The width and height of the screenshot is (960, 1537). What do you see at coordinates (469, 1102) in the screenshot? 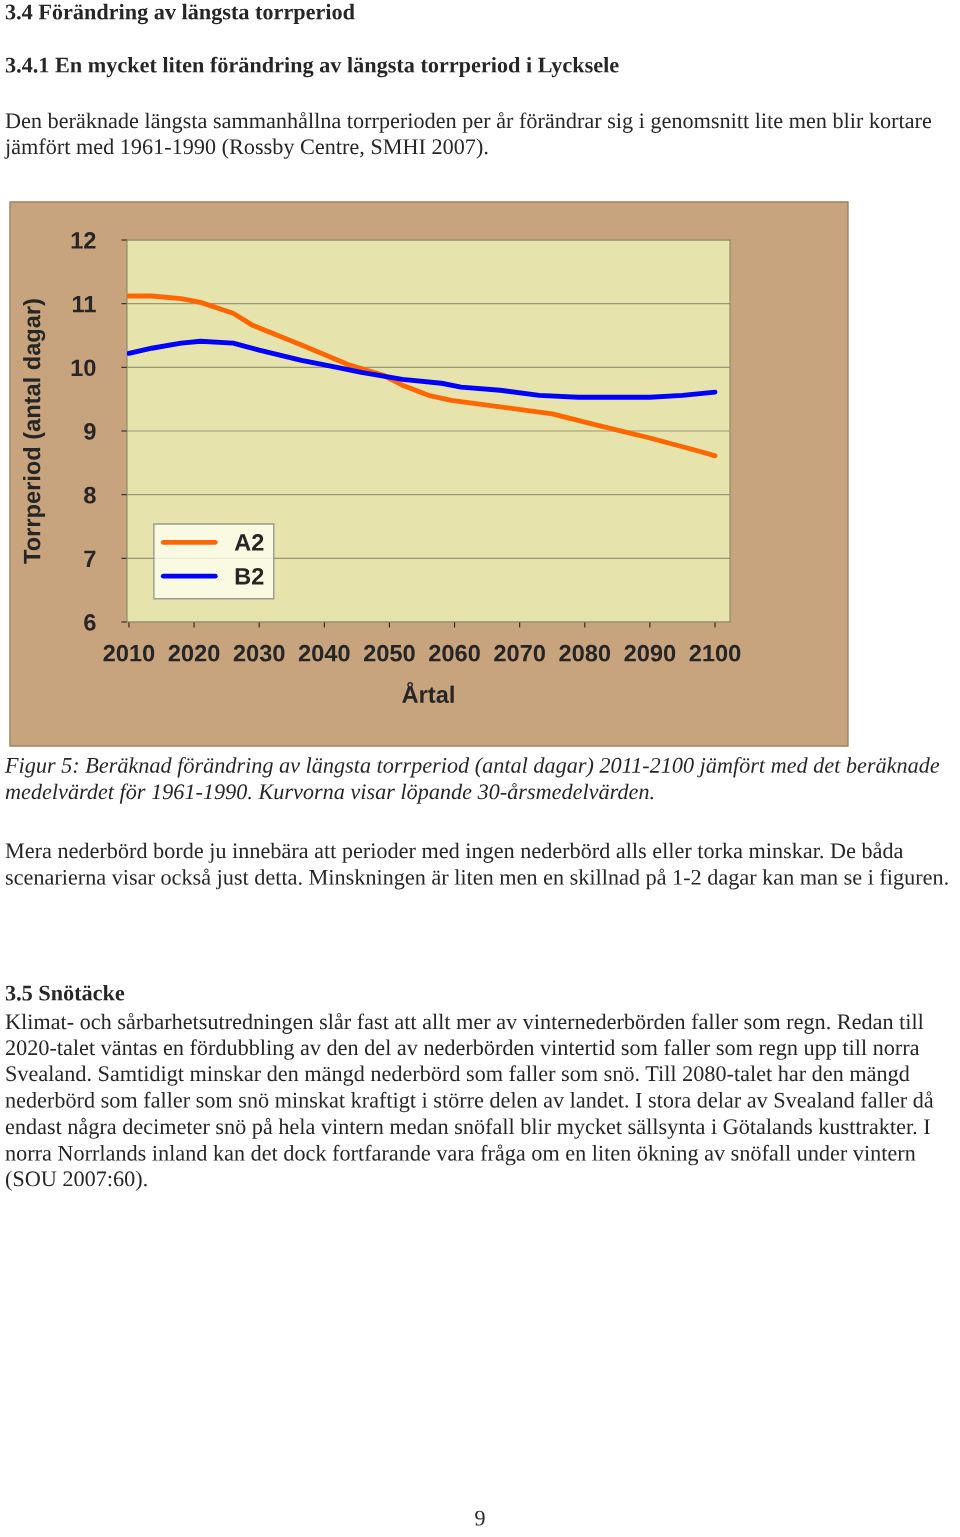
I see `text: Klimat- och sårbarhetsutredningen slår fast att allt mer av vinternederbörden faller som regn. Redan till 2020-talet väntas en fördubbling av den del av nederbörden vintertid som faller som regn upp till norra Svealand. Samtidigt minskar den mängd nederbörd som faller som snö. Till 2080-talet har den mängd nederbörd som faller som snö minskat kraftigt i större delen av landet. I stora delar av Svealand faller då endast några decimeter snö på hela vintern medan snöfall blir mycket sällsynta i Götalands kusttrakter. I norra Norrlands inland kan det dock fortfarande vara fråga om en liten ökning av snöfall under vintern (SOU 2007:60).` at bounding box center [469, 1102].